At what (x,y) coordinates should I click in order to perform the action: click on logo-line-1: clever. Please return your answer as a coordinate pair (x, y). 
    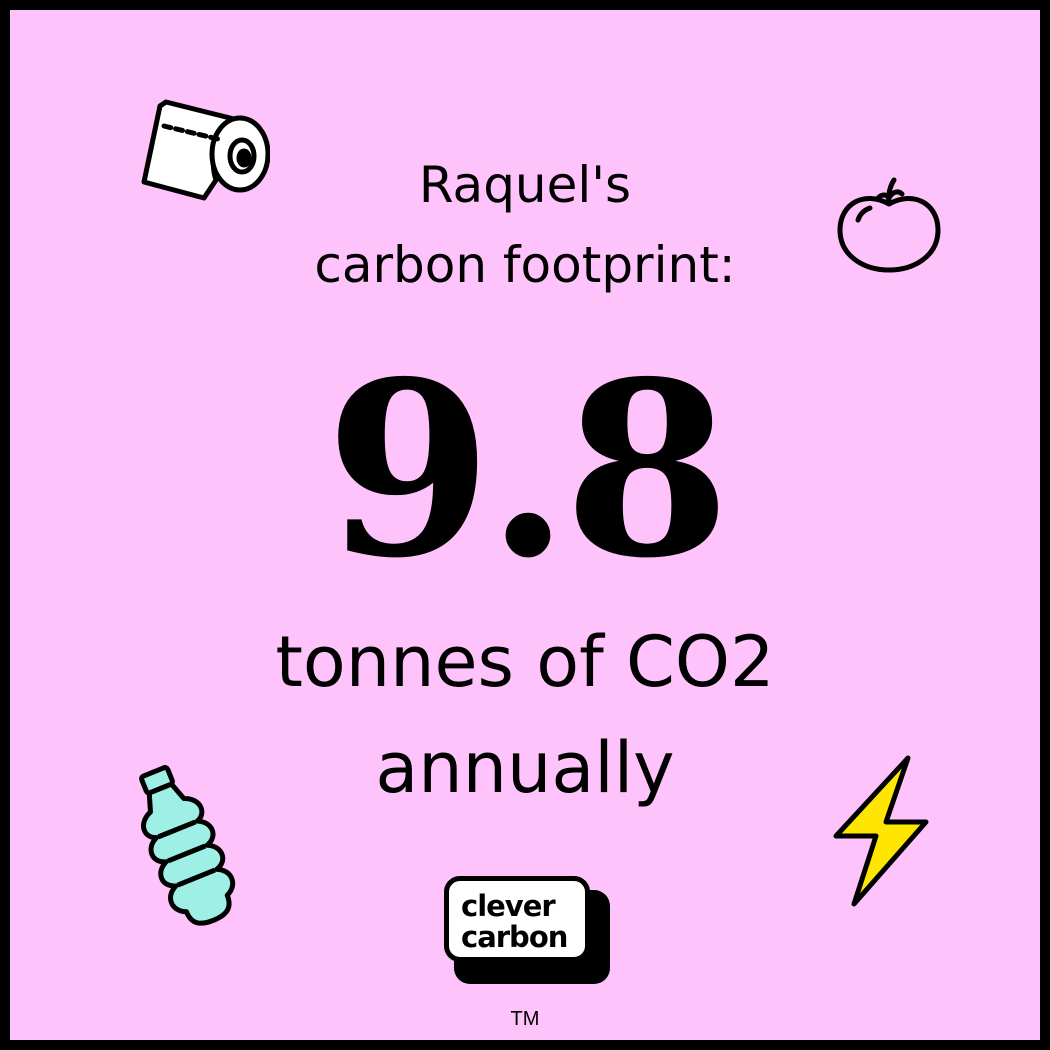
    Looking at the image, I should click on (508, 906).